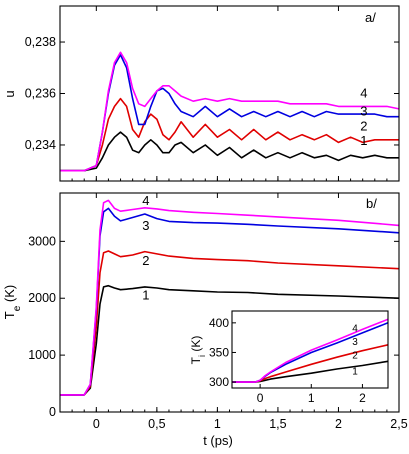  What do you see at coordinates (355, 371) in the screenshot?
I see `inset-curve-label-1: 1` at bounding box center [355, 371].